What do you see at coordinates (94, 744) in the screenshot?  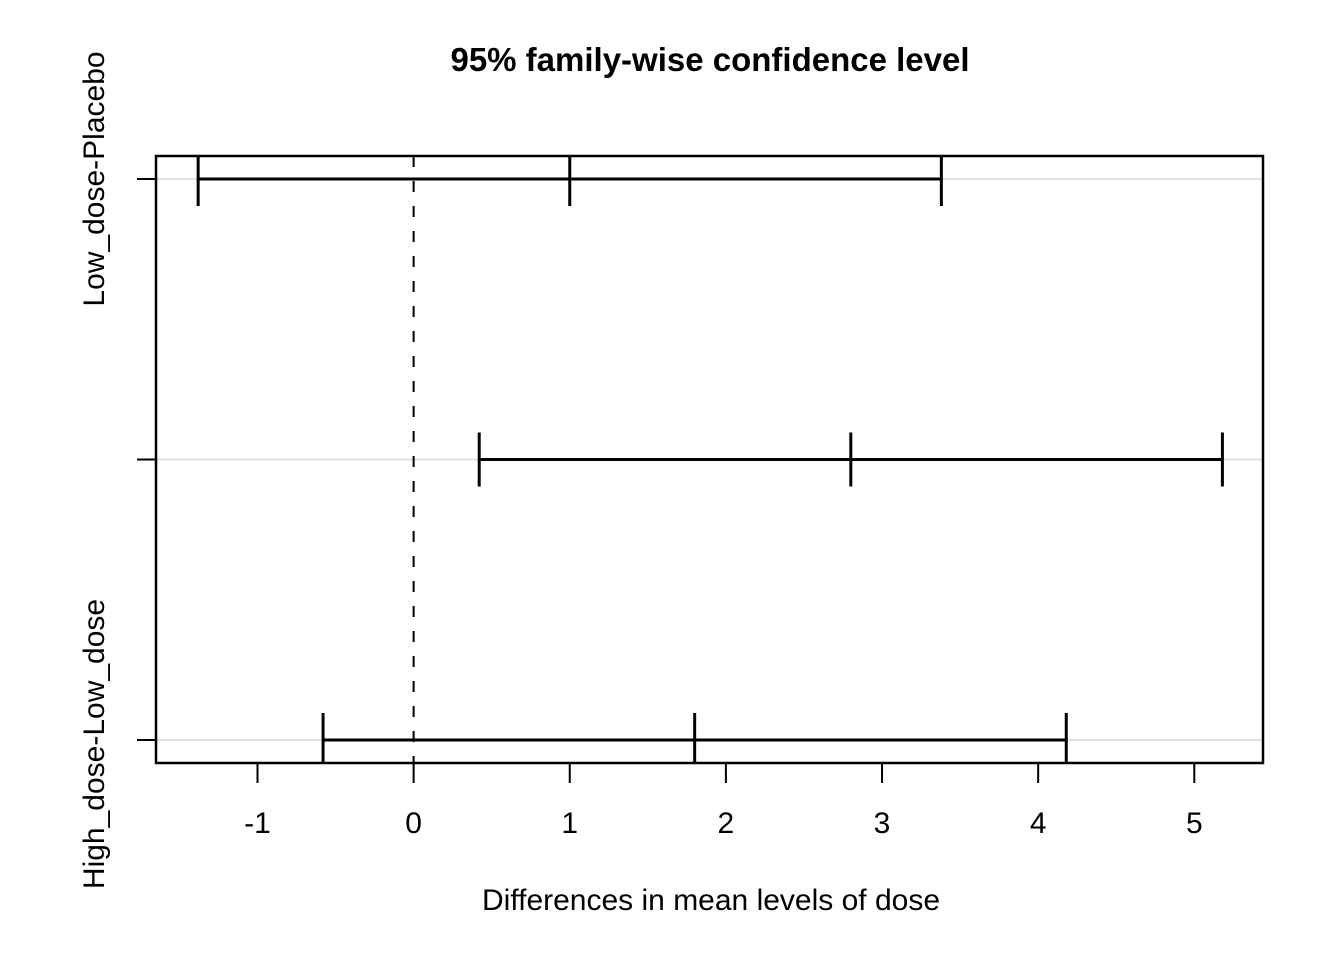 I see `y-axis-label-high-dose-low-dose: High_dose-Low_dose` at bounding box center [94, 744].